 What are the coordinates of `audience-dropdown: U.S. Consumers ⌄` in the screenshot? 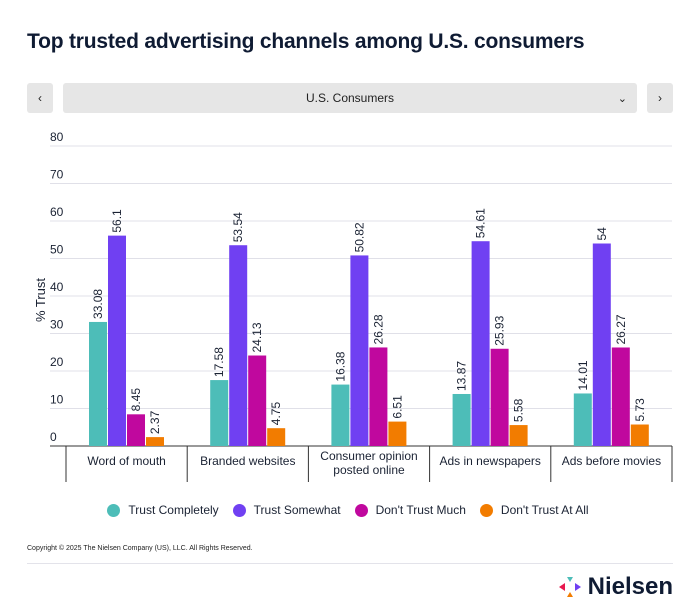 It's located at (350, 98).